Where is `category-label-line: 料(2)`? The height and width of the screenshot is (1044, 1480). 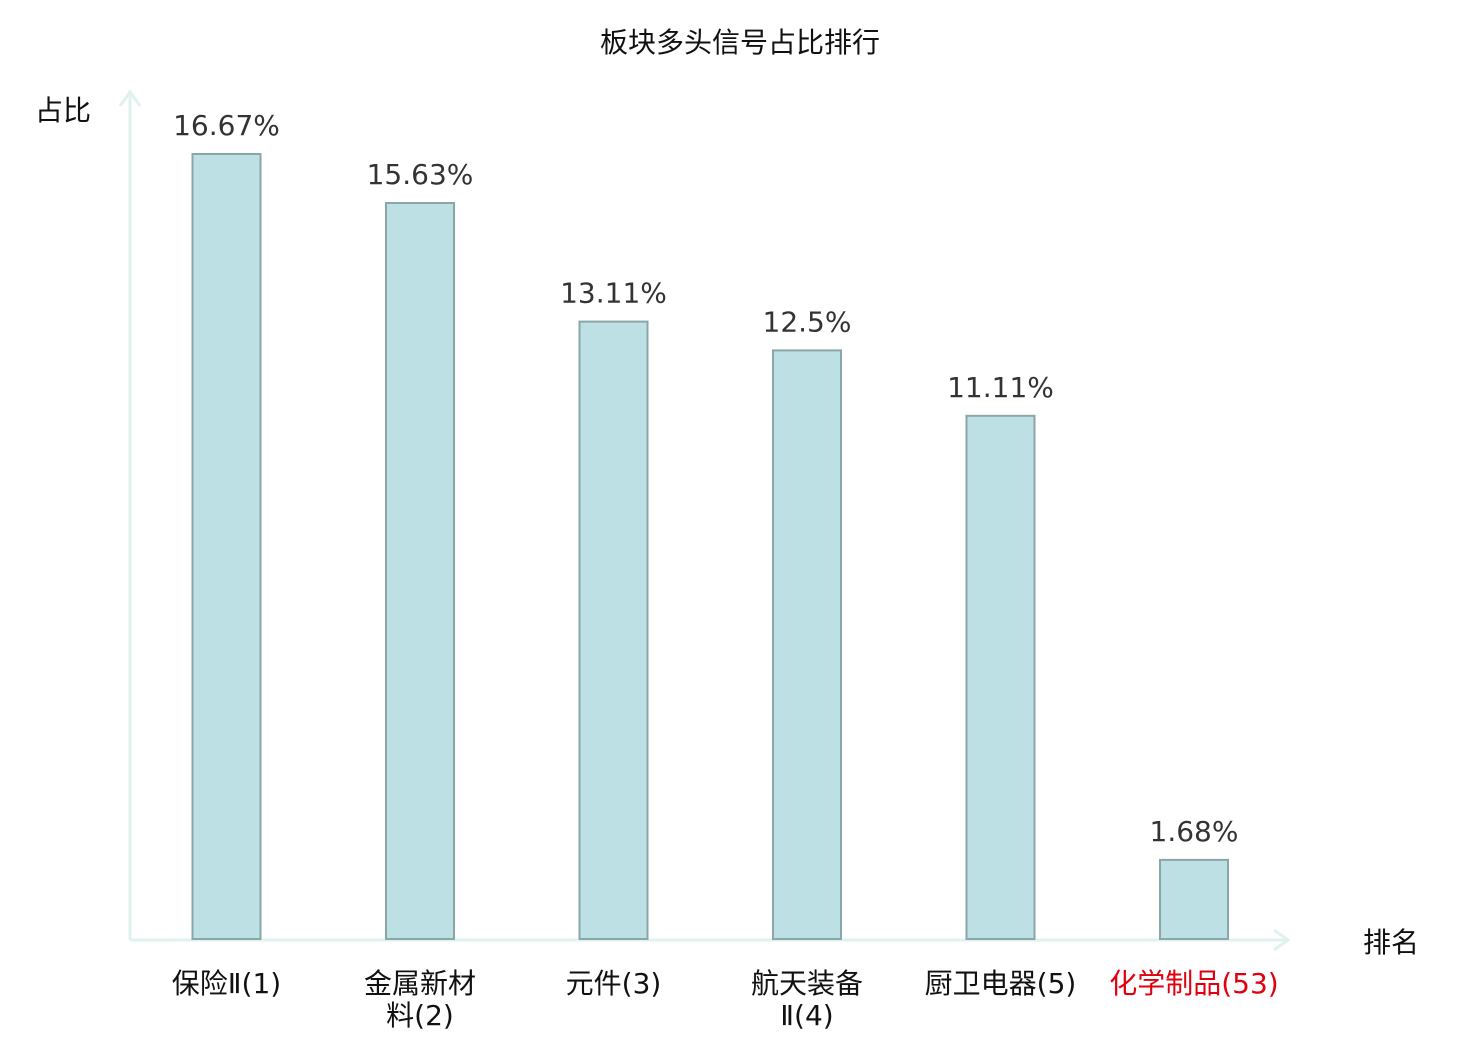 category-label-line: 料(2) is located at coordinates (420, 1015).